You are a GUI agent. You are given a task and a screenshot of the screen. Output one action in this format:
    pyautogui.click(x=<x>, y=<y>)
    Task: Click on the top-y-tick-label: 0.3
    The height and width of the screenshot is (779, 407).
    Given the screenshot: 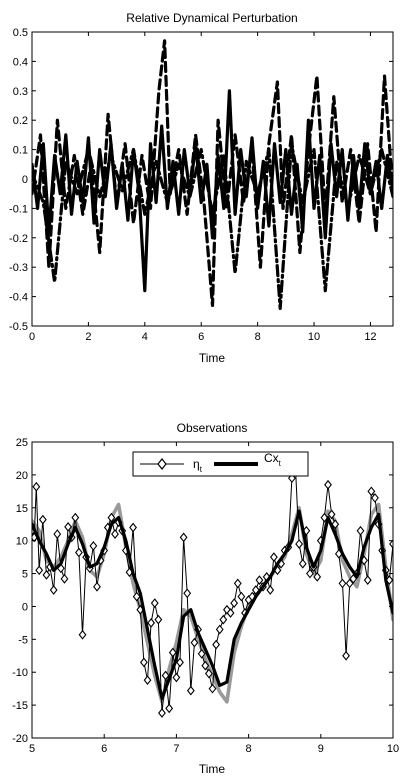 What is the action you would take?
    pyautogui.click(x=20, y=92)
    